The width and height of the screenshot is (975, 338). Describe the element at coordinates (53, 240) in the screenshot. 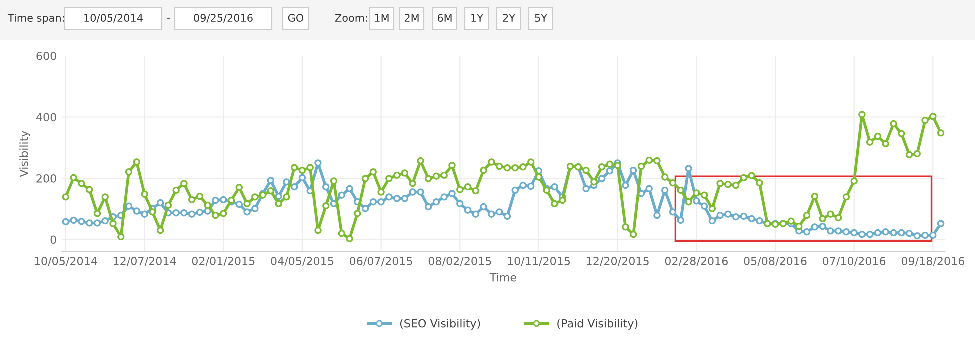

I see `y-tick-label: 0` at that location.